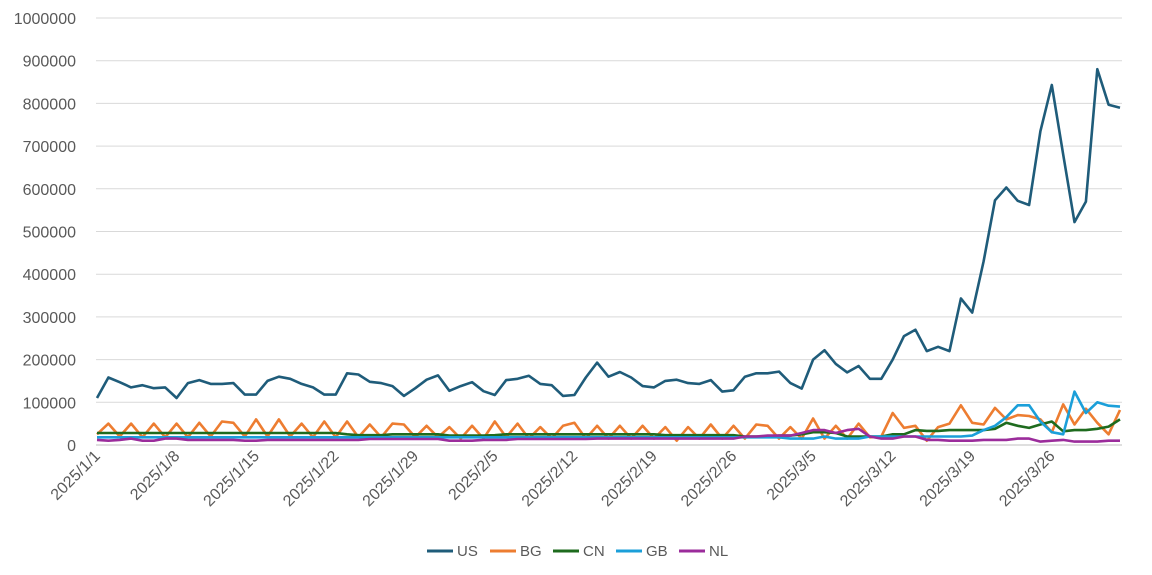  I want to click on legend-label: GB, so click(657, 551).